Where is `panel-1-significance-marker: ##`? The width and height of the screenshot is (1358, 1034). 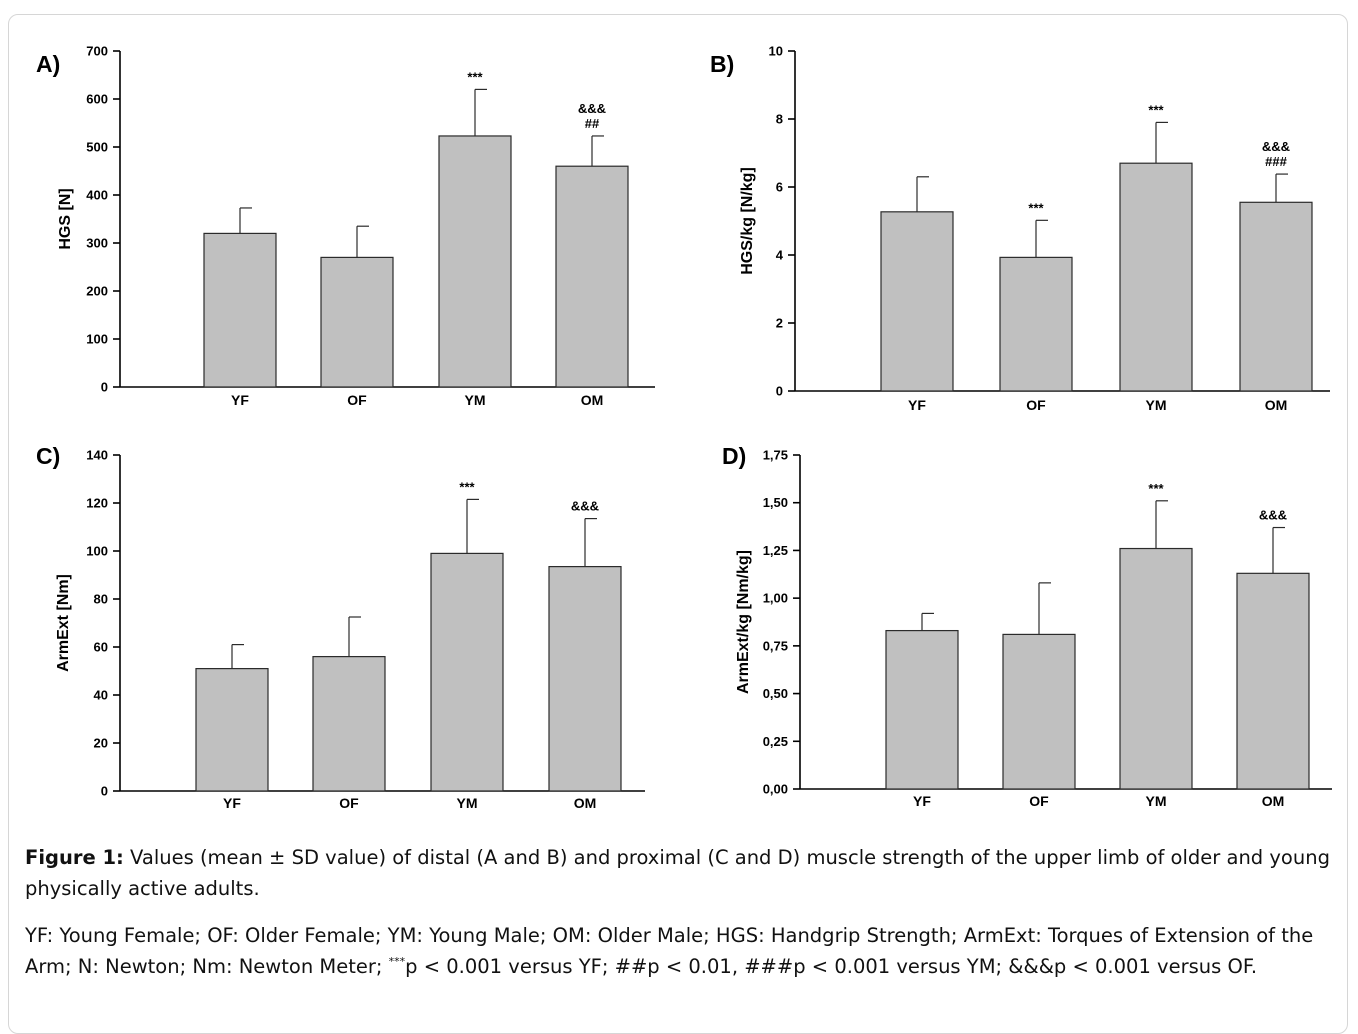 panel-1-significance-marker: ## is located at coordinates (592, 123).